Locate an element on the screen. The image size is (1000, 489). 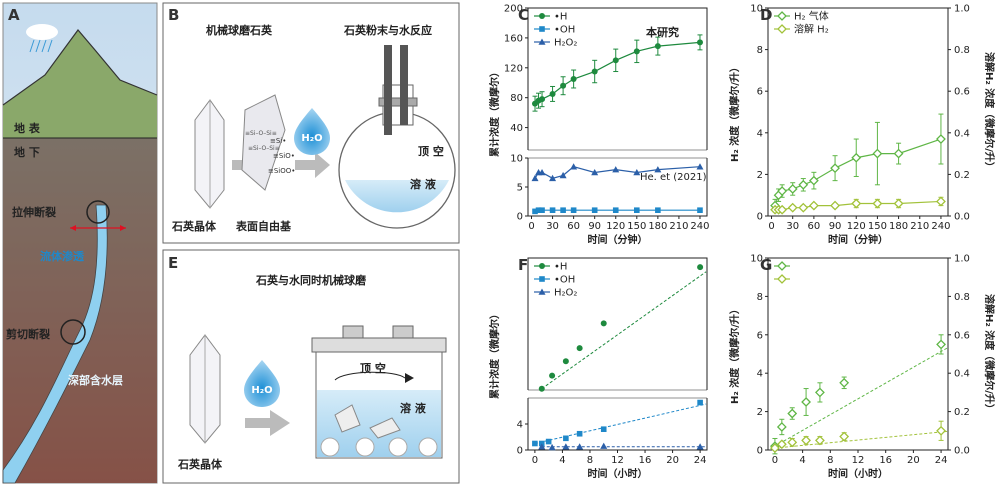
legend-text: •H is located at coordinates (560, 267).